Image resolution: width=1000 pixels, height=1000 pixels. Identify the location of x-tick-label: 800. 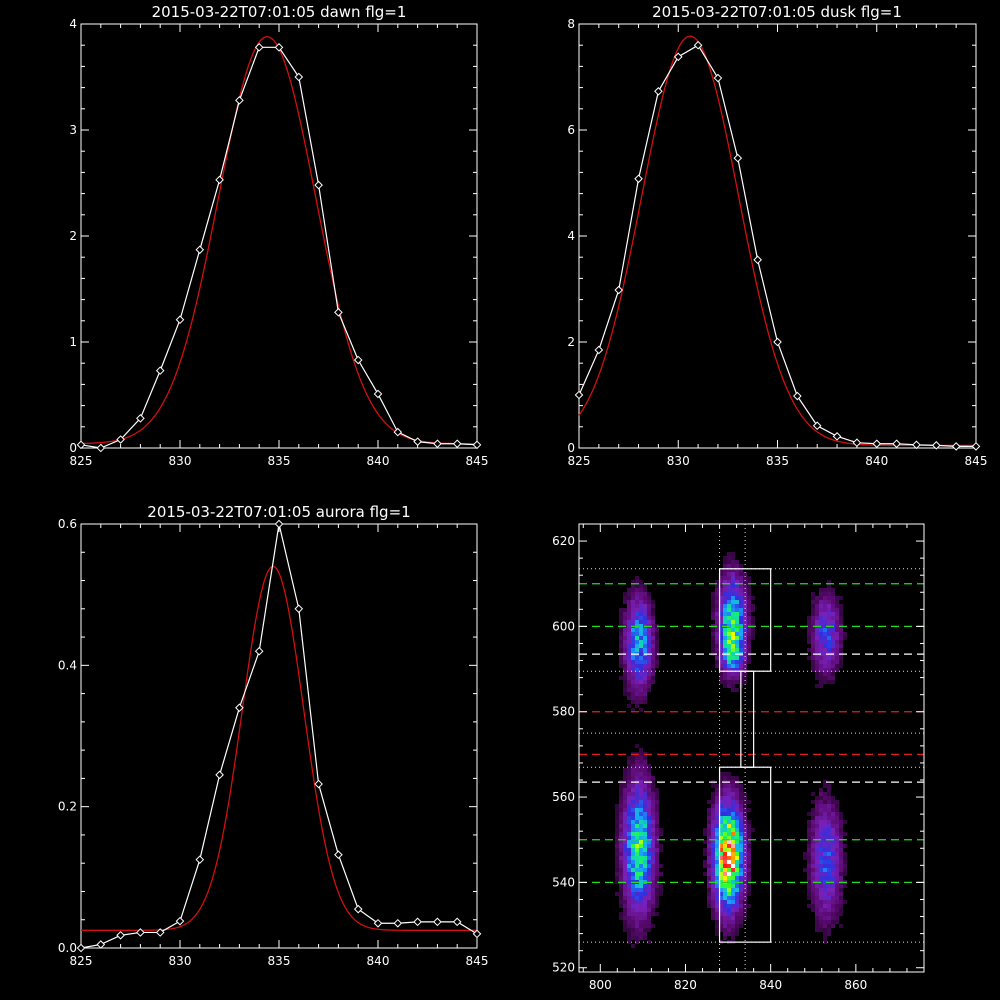
(600, 985).